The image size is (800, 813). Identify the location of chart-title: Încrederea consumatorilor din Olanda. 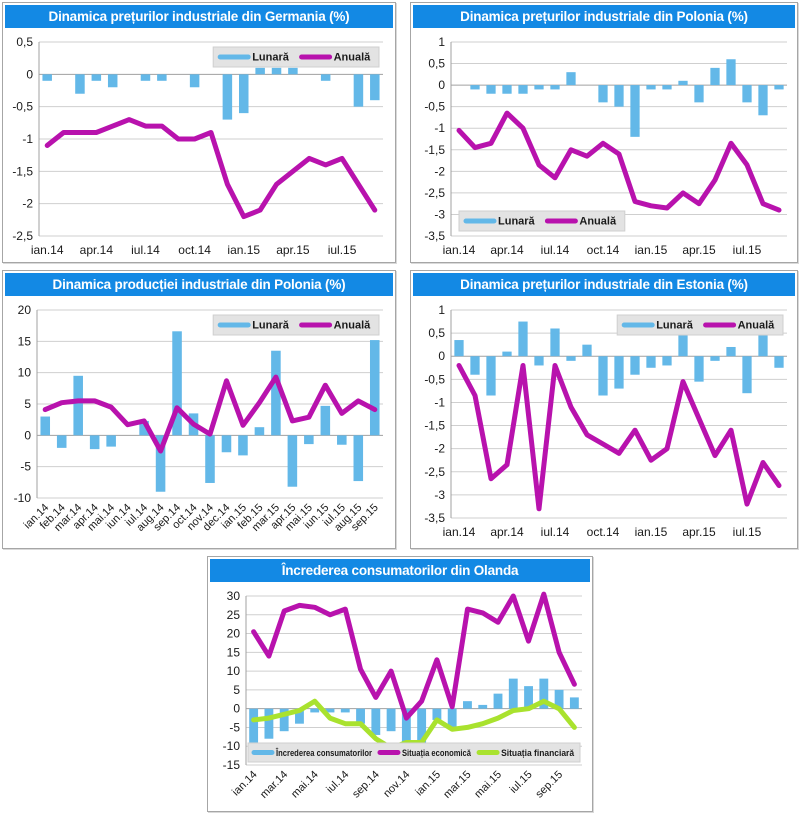
(400, 570).